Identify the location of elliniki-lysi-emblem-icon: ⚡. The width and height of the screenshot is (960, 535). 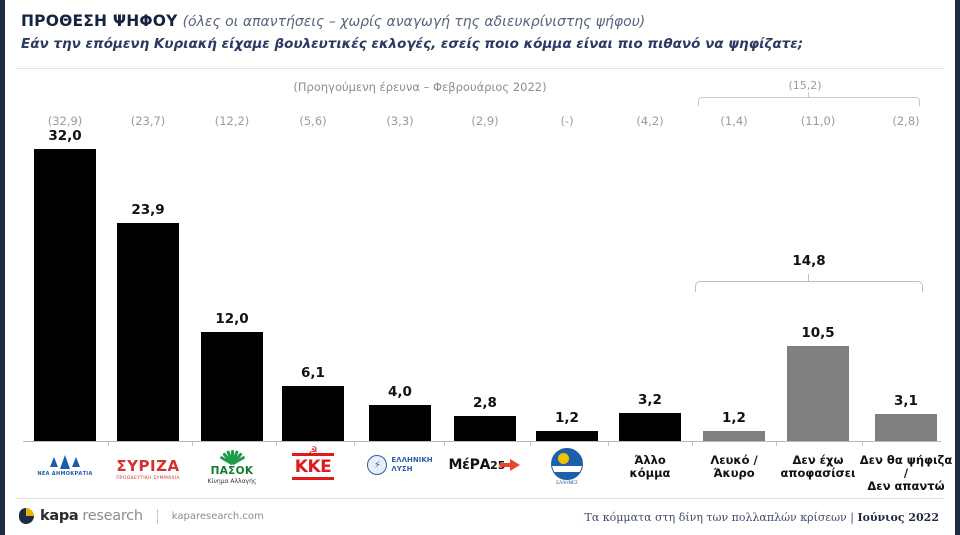
(377, 465).